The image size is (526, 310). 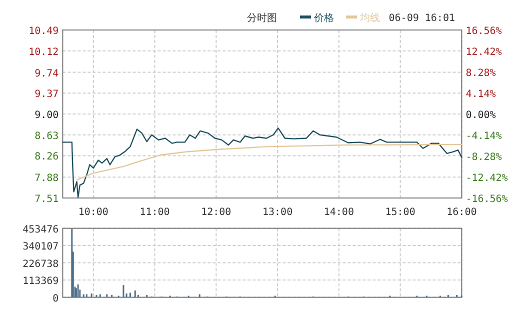 I want to click on x-tick-label: 15:00, so click(x=400, y=212).